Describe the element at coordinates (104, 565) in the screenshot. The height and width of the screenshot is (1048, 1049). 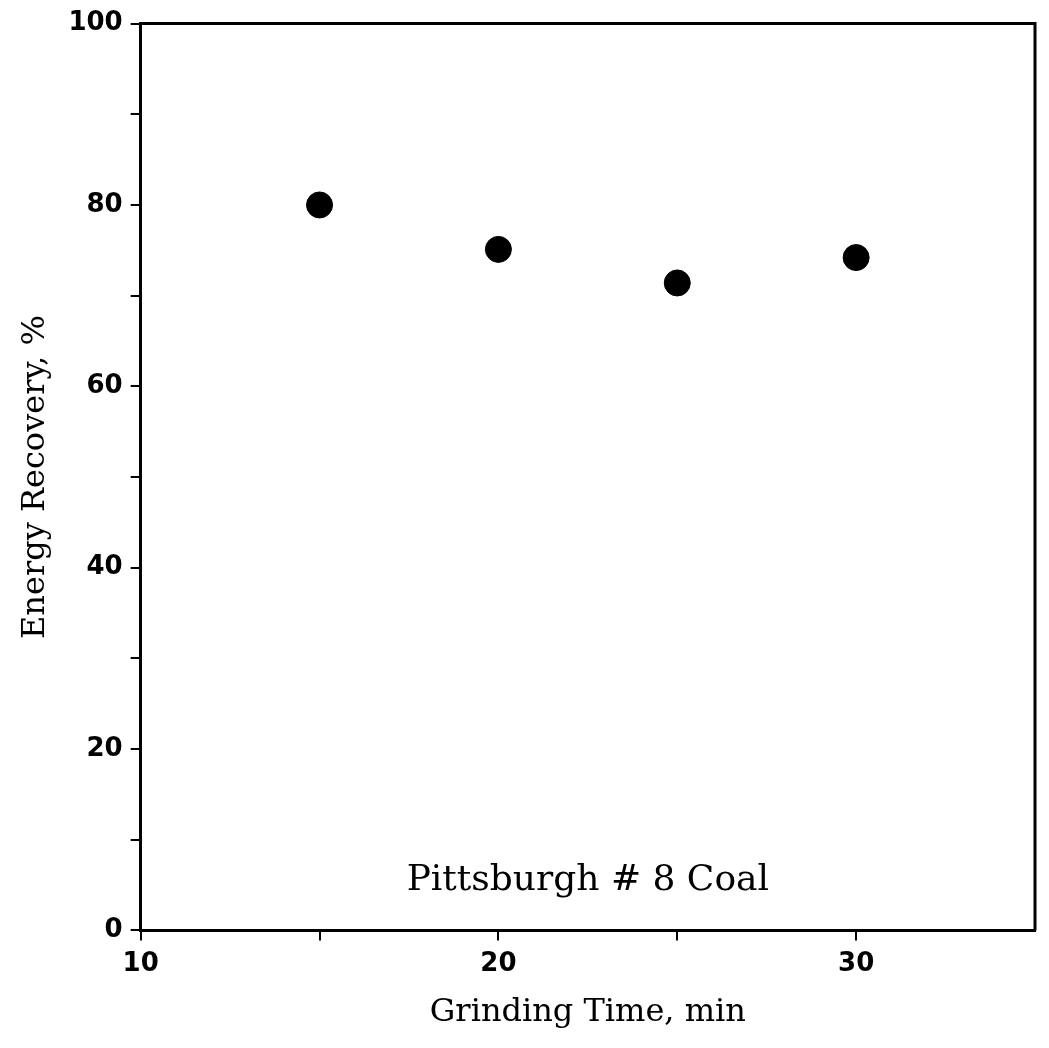
I see `y-tick-label: 40` at that location.